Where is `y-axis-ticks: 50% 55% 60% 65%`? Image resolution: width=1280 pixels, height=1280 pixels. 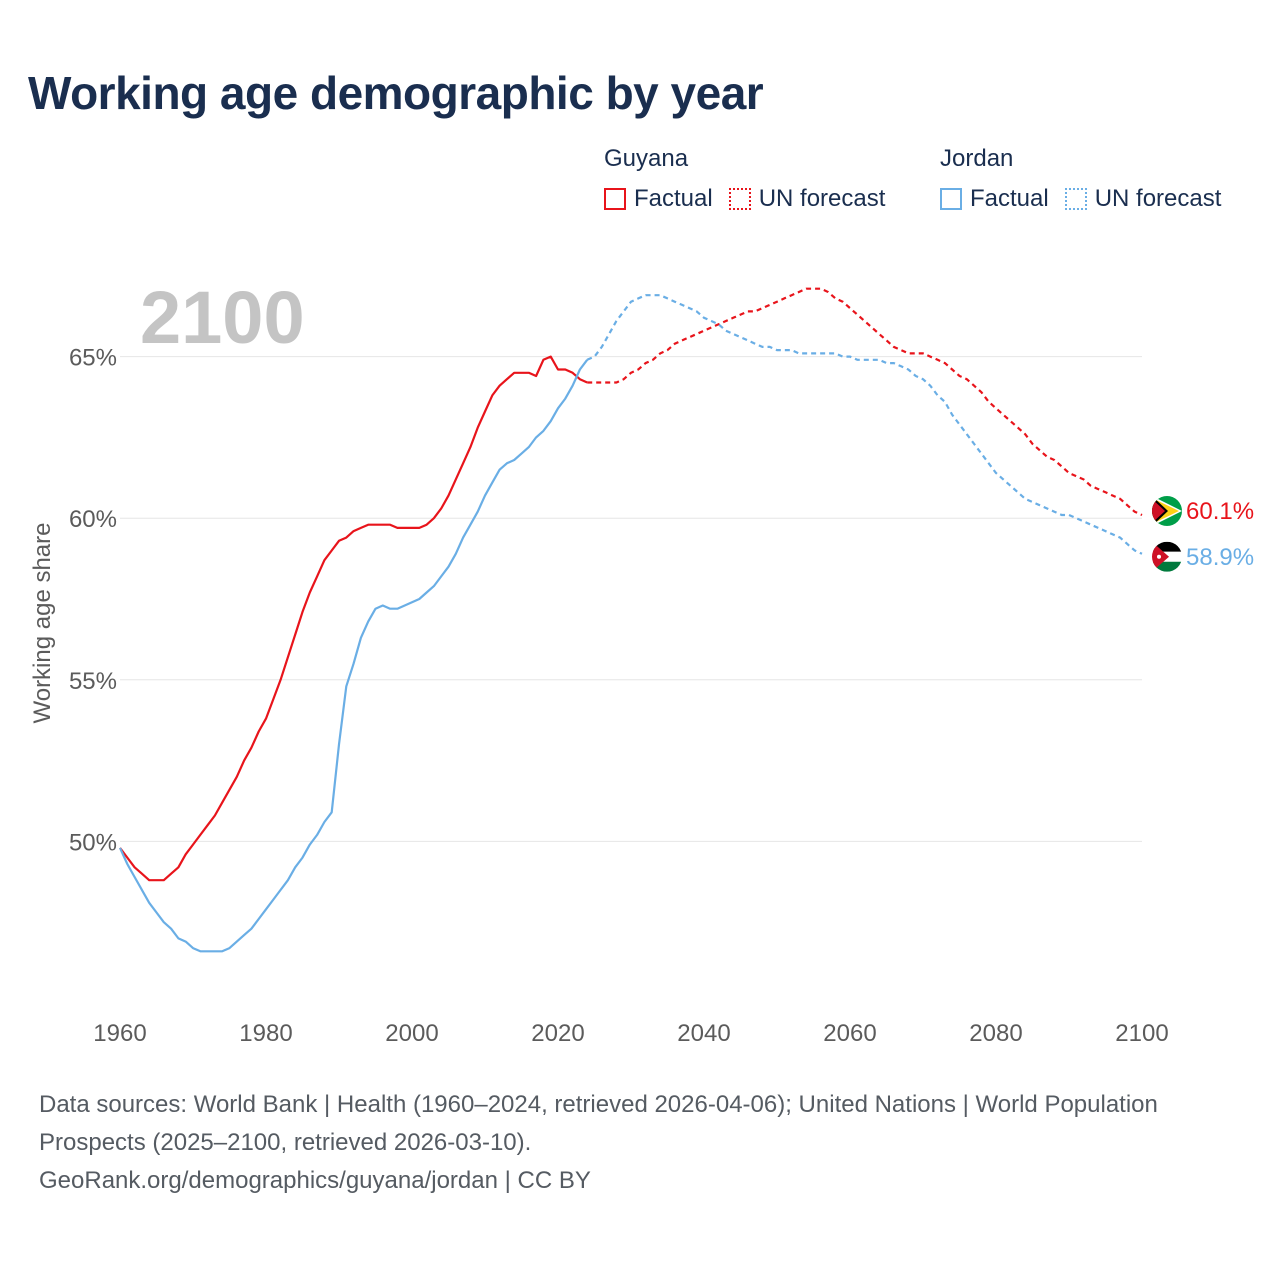 y-axis-ticks: 50% 55% 60% 65% is located at coordinates (93, 601).